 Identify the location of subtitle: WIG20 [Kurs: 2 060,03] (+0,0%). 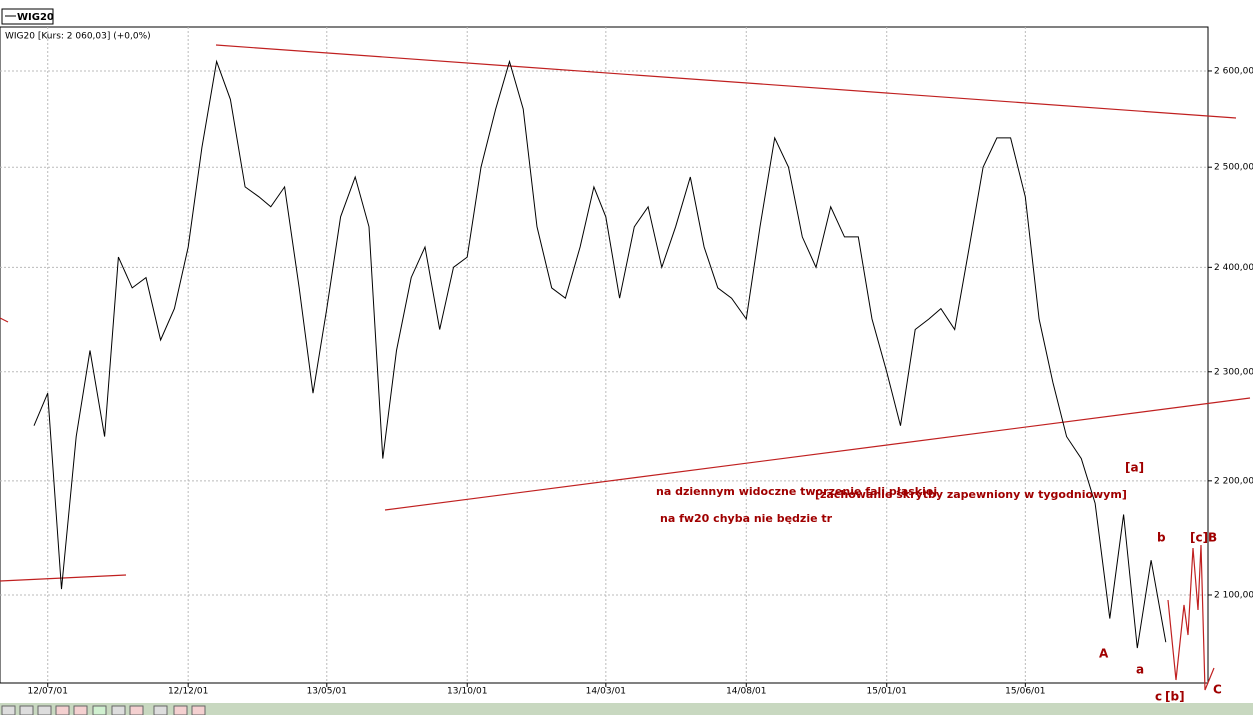
(78, 37).